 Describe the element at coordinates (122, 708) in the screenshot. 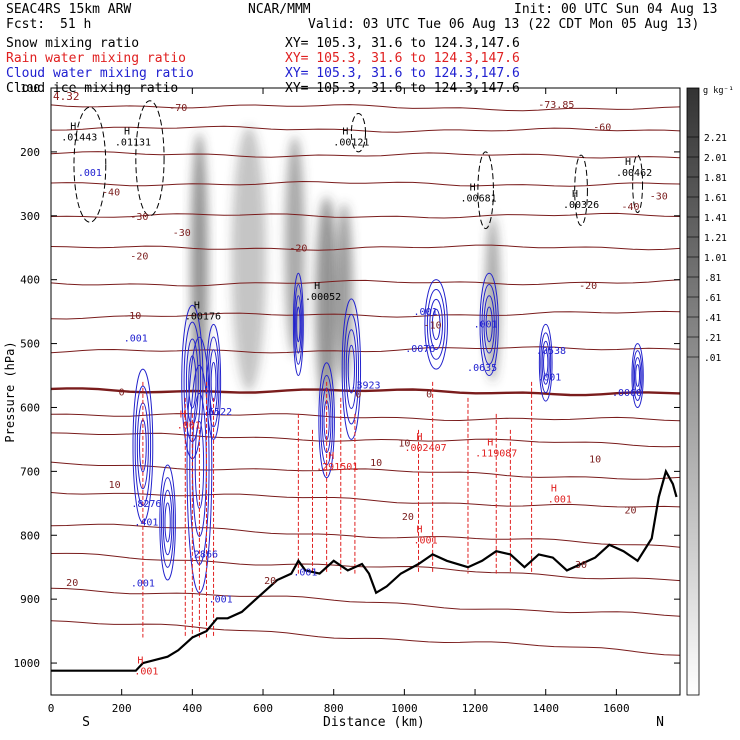

I see `x-tick-label: 200` at that location.